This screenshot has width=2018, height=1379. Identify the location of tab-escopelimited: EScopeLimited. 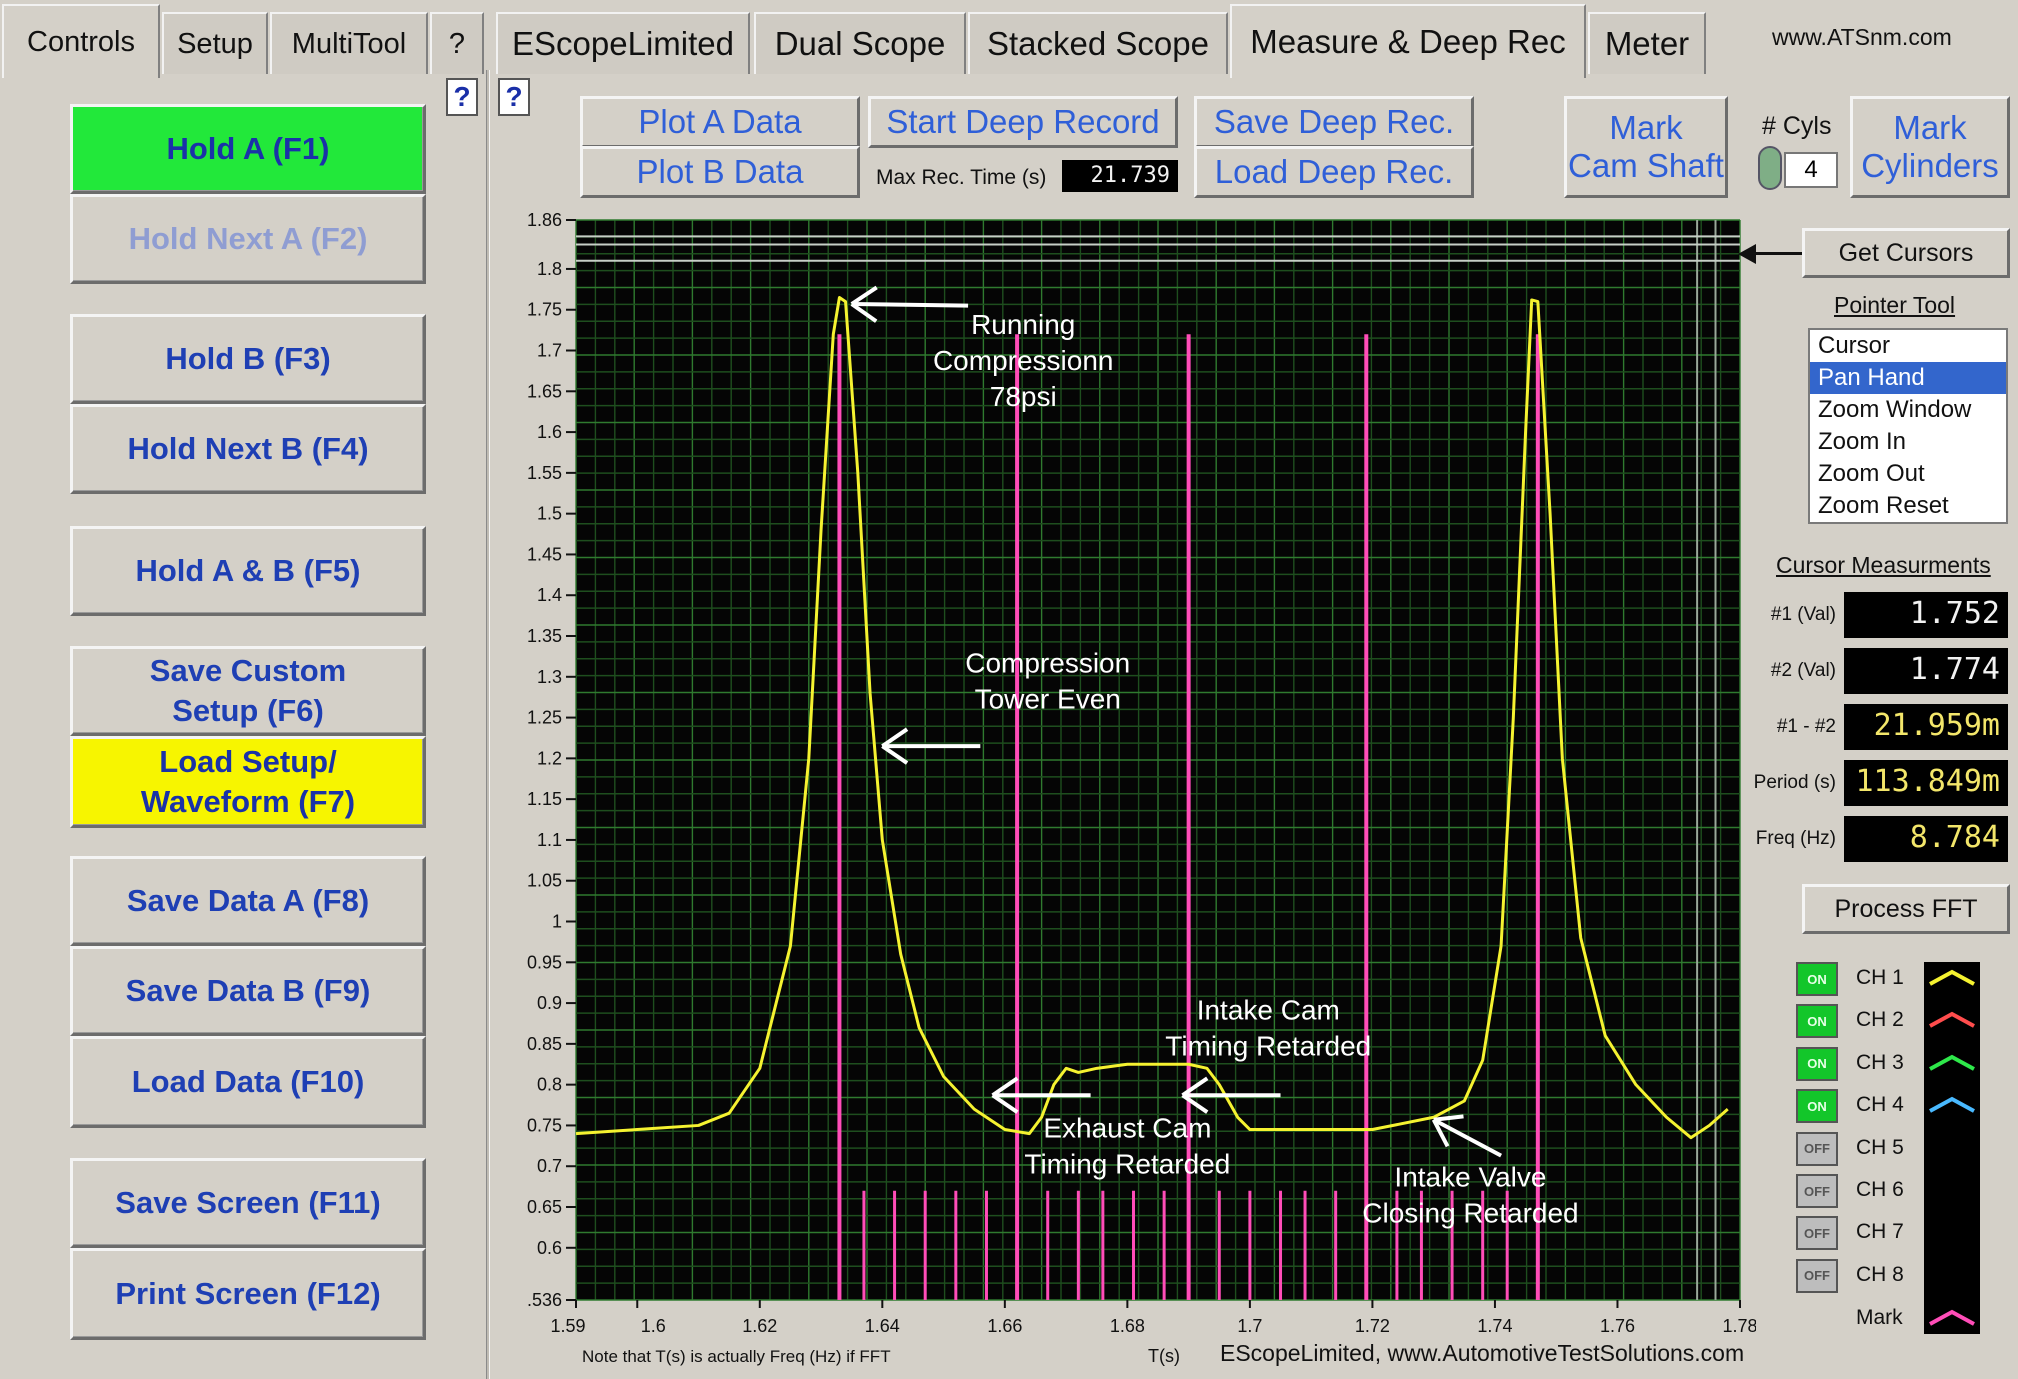
(623, 43).